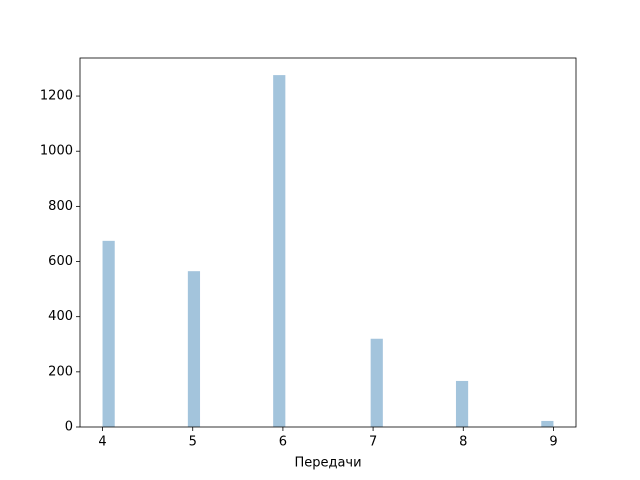 This screenshot has height=480, width=640. Describe the element at coordinates (327, 463) in the screenshot. I see `x-axis-label: Передачи` at that location.